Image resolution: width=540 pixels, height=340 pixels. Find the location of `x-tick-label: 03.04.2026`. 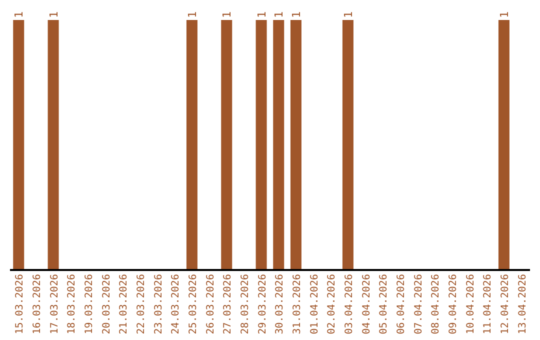

x-tick-label: 03.04.2026 is located at coordinates (349, 304).